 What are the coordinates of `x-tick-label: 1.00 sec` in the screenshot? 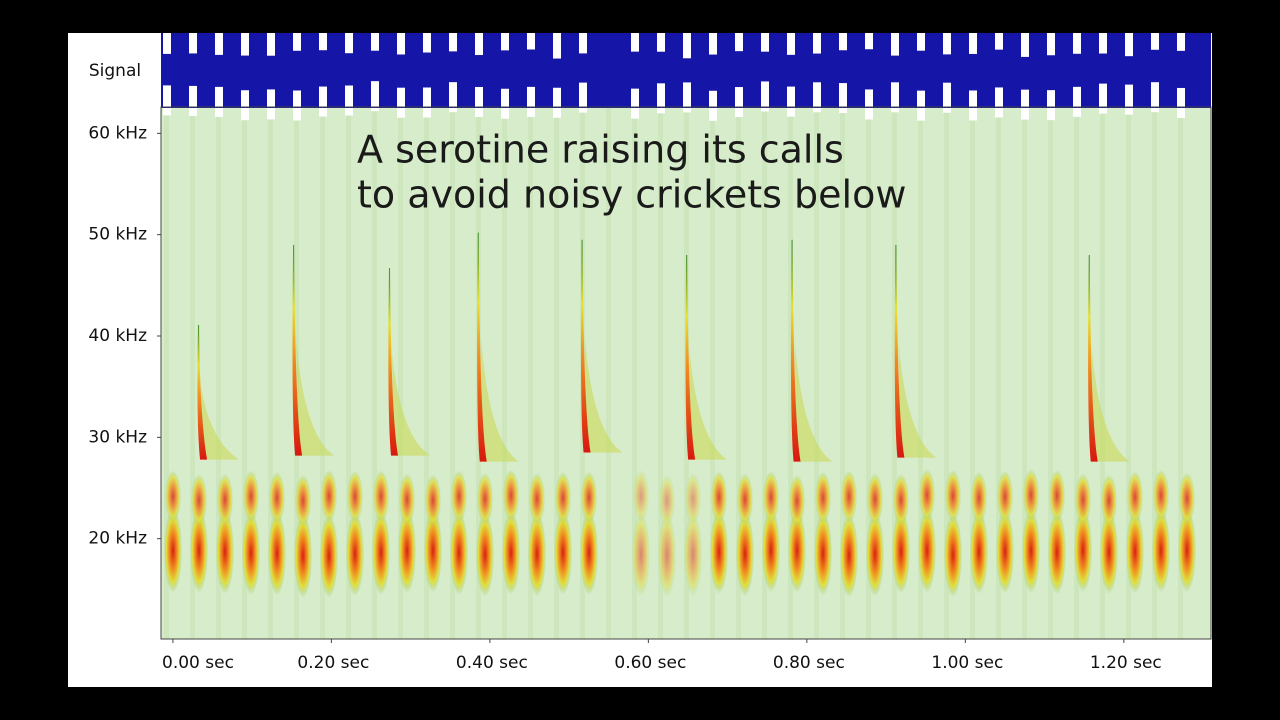 It's located at (967, 663).